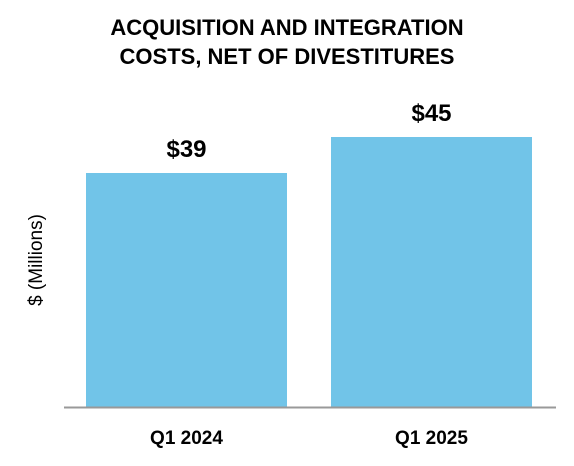  Describe the element at coordinates (308, 131) in the screenshot. I see `value-labels-group: $39 $45` at that location.